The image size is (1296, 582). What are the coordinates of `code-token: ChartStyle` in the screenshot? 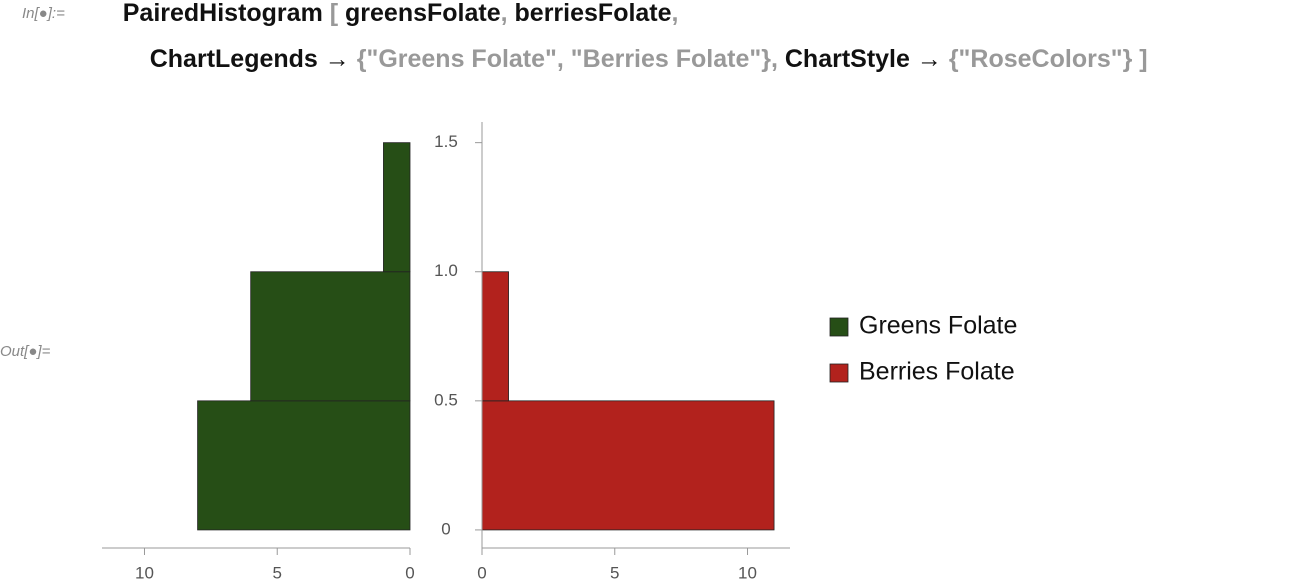 It's located at (847, 59).